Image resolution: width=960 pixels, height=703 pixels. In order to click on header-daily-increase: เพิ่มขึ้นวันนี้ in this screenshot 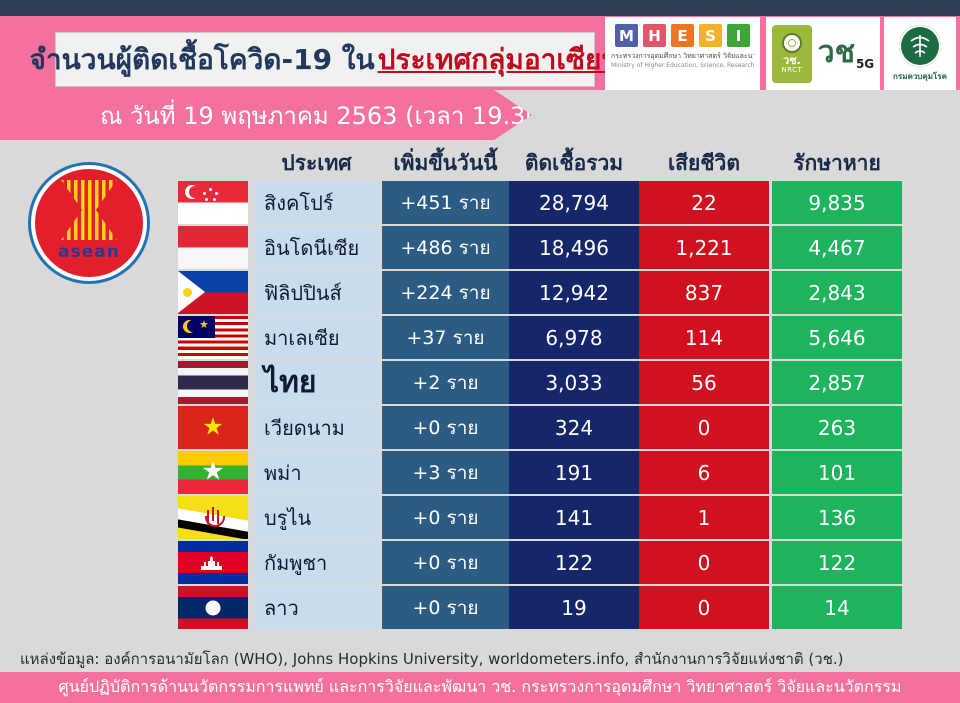, I will do `click(445, 162)`.